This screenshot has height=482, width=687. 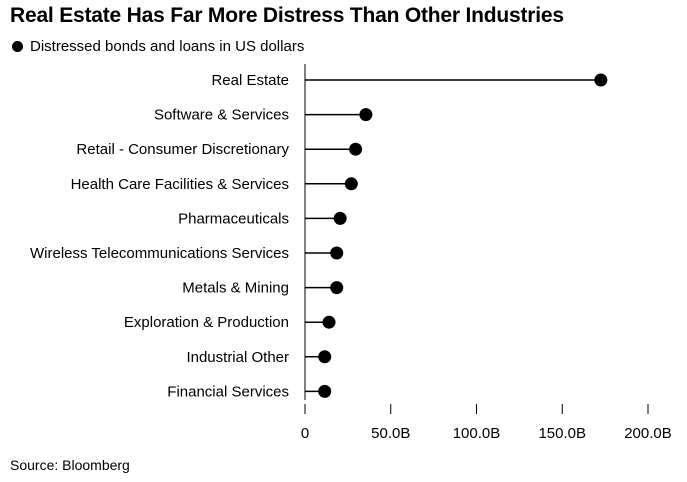 I want to click on category-label: Financial Services, so click(x=228, y=391).